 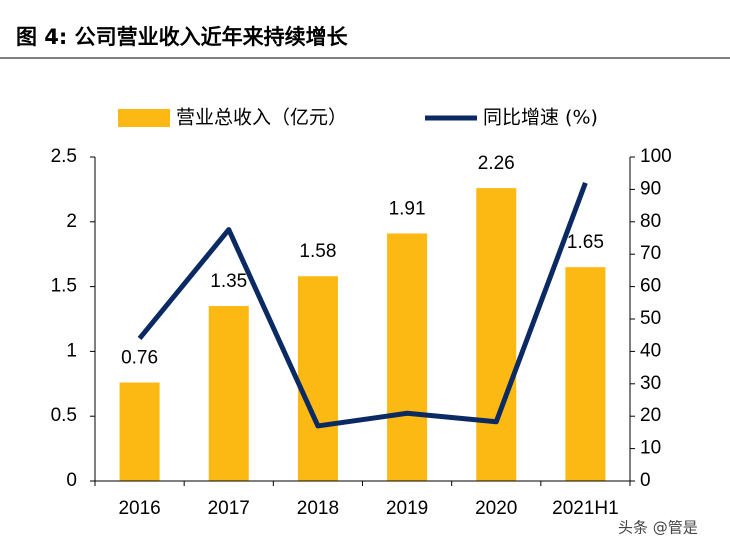 What do you see at coordinates (182, 37) in the screenshot?
I see `chart-title: 图 4: 公司营业收入近年来持续增长` at bounding box center [182, 37].